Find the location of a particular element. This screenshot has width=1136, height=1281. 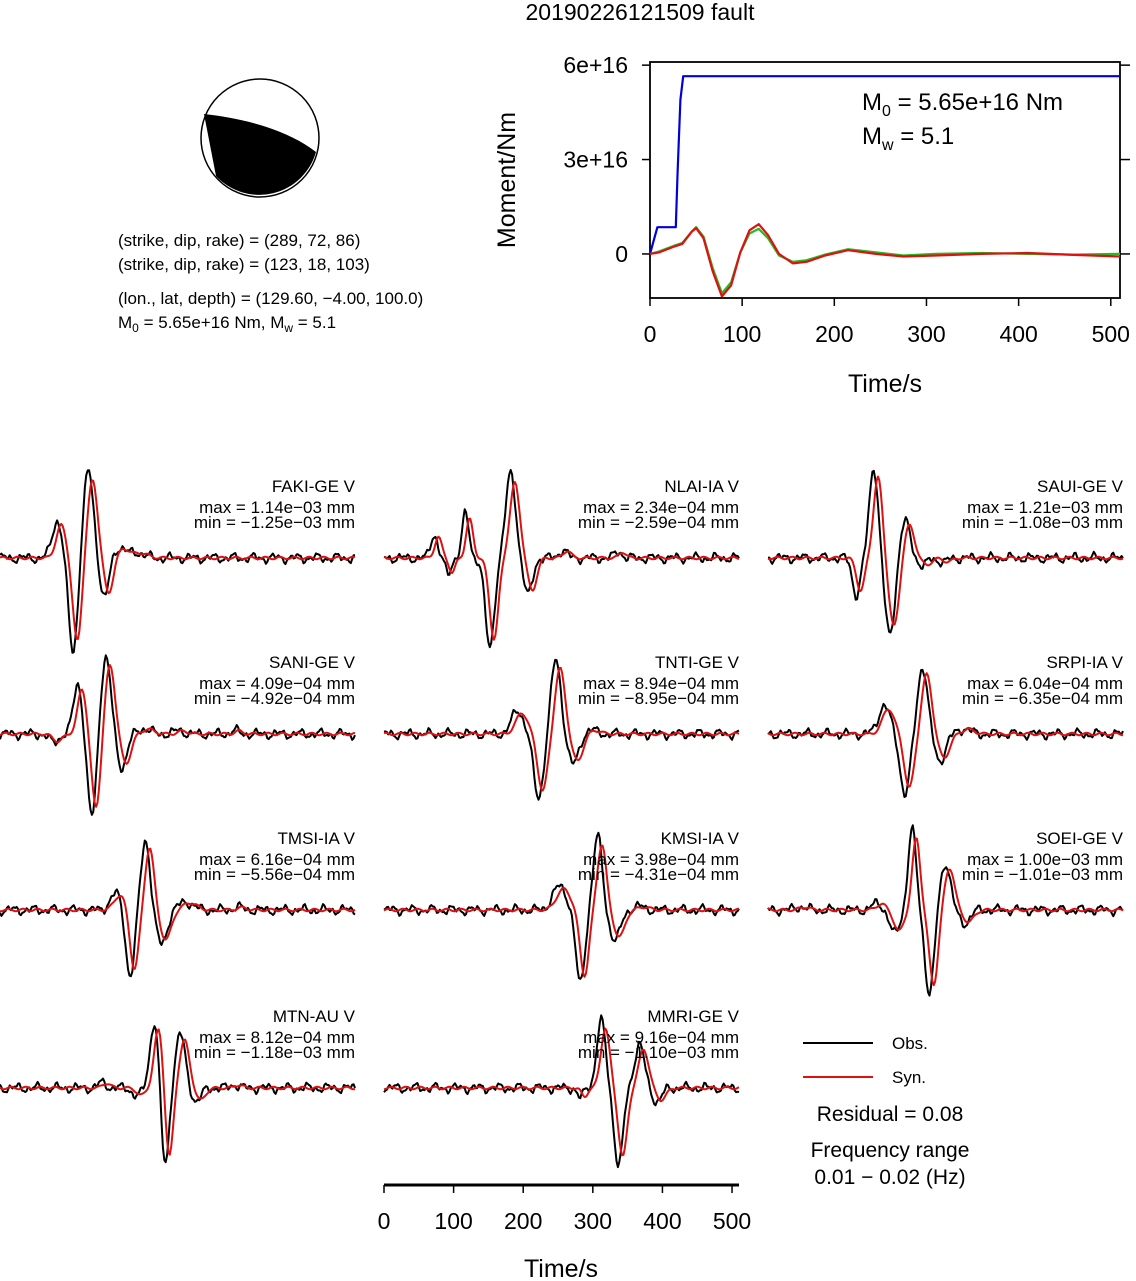

beachball-icon is located at coordinates (260, 138).